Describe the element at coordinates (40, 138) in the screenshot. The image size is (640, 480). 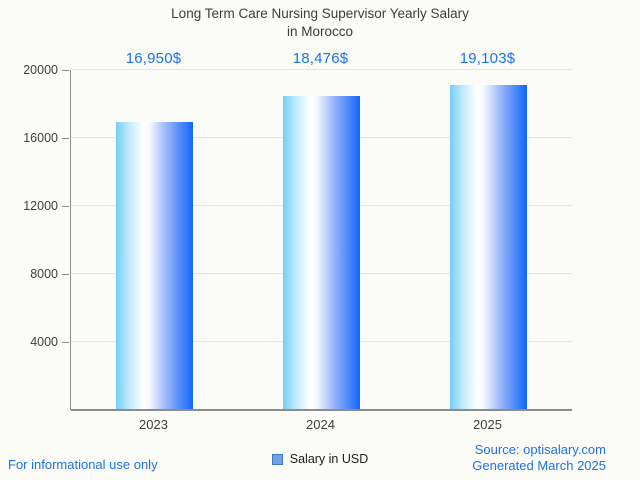
I see `y-tick-label: 16000` at that location.